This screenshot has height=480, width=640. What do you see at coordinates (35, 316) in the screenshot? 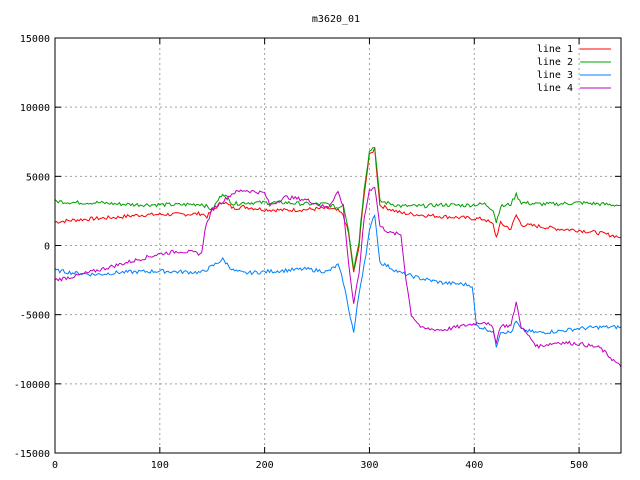
I see `y-tick-label: -5000` at bounding box center [35, 316].